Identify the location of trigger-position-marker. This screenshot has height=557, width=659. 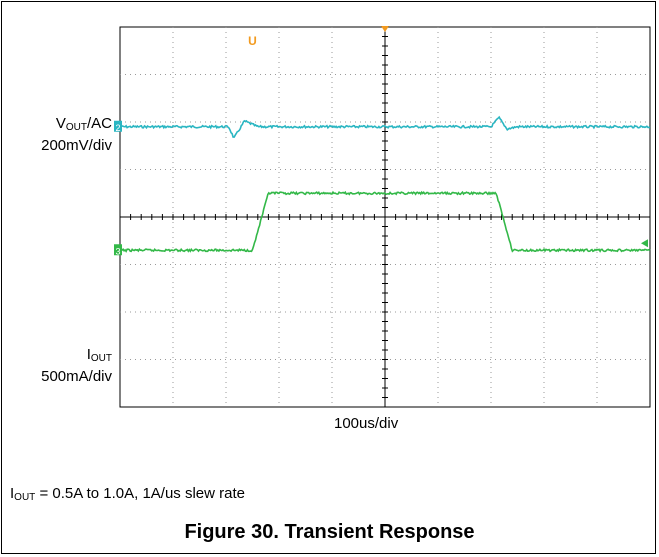
(385, 29).